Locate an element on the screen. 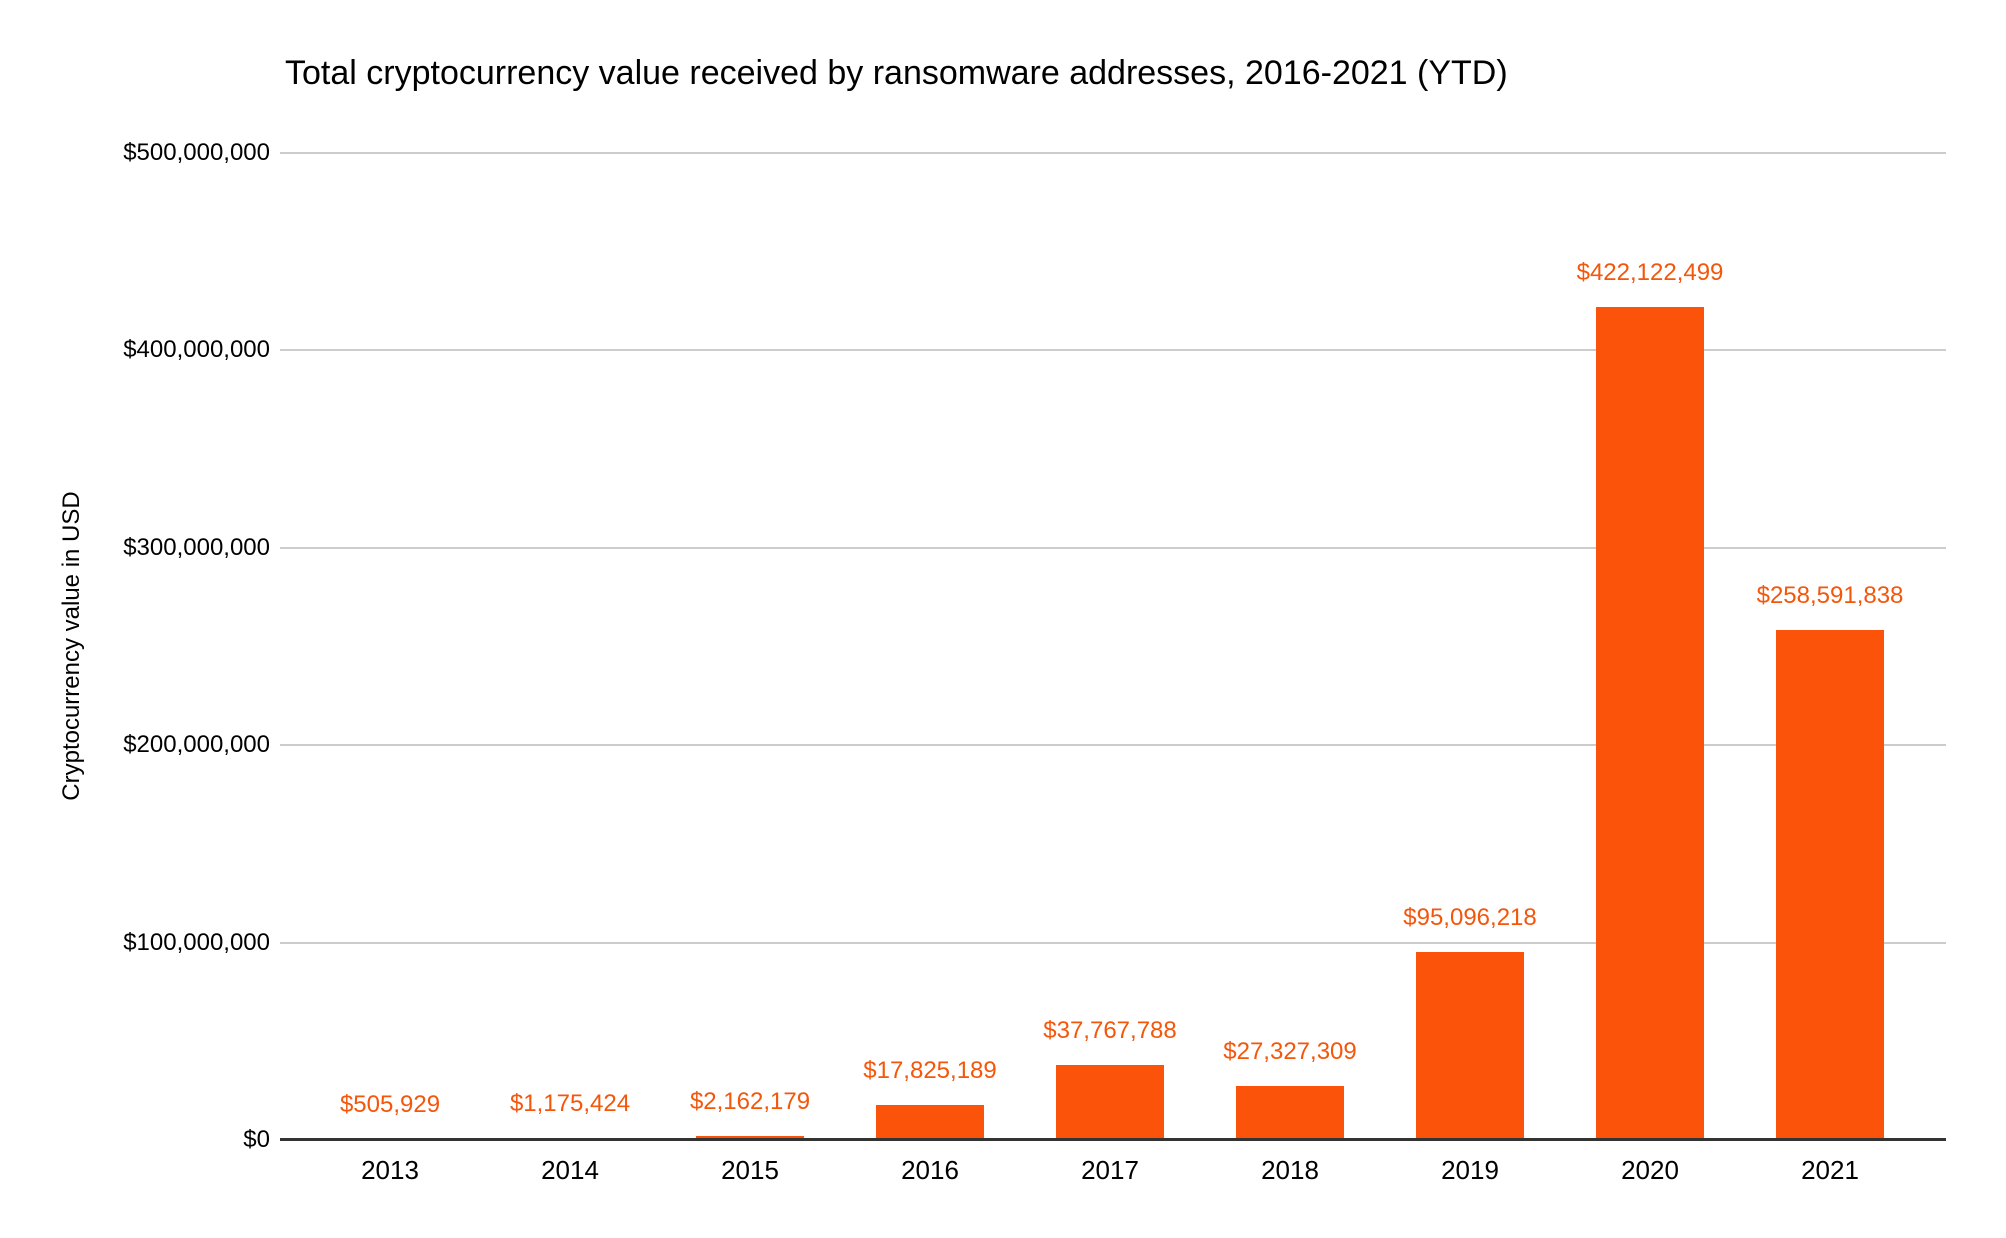 This screenshot has height=1238, width=2006. bar-2018 is located at coordinates (1290, 1113).